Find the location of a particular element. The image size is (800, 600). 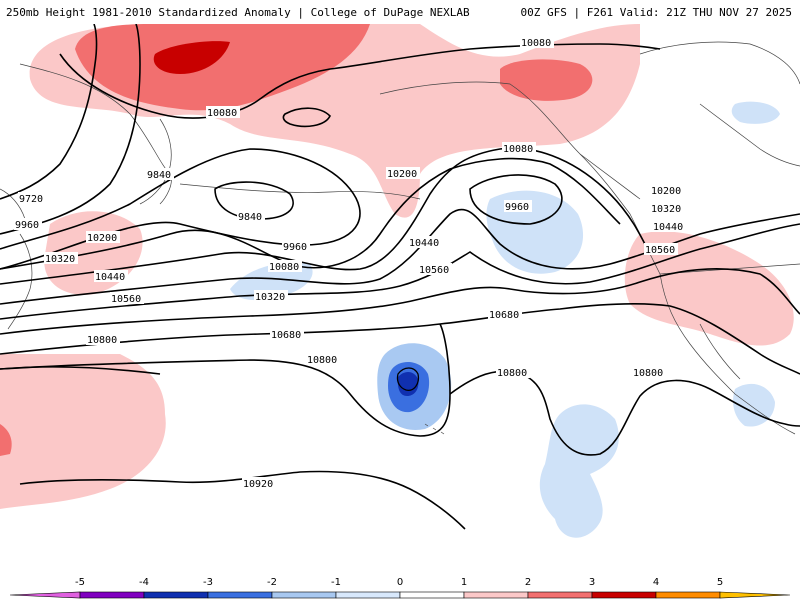

contour-label-10560-coast: 10560 is located at coordinates (661, 249).